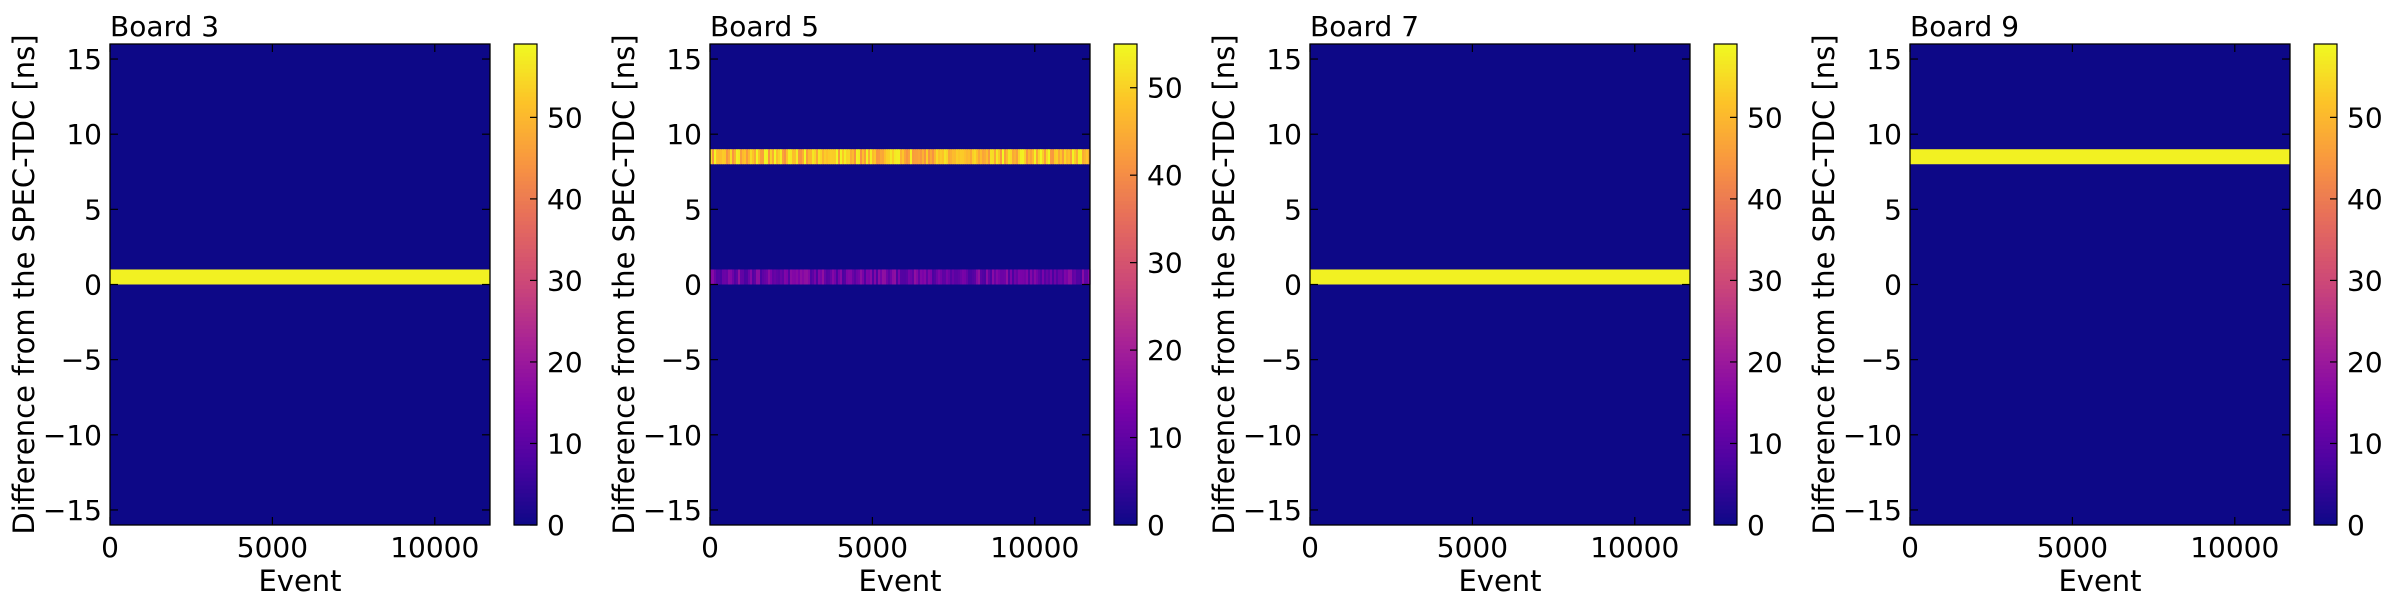 This screenshot has width=2400, height=600. Describe the element at coordinates (684, 59) in the screenshot. I see `y-tick-label: 15` at that location.